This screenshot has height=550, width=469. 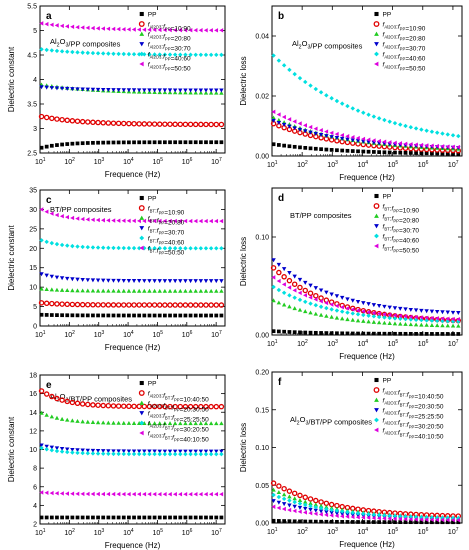 I want to click on x-tick-label: 10⁴, so click(x=128, y=161).